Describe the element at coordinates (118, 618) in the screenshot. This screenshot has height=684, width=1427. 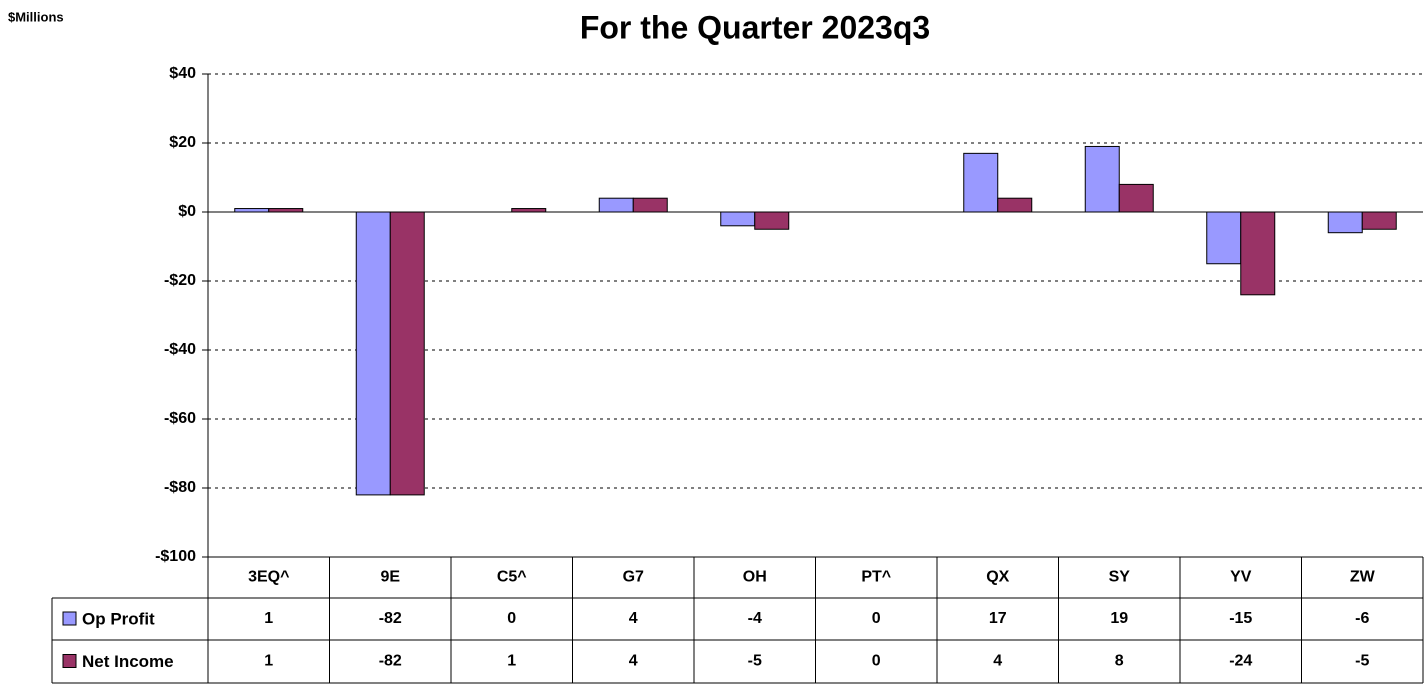
I see `legend-label: Op Profit` at that location.